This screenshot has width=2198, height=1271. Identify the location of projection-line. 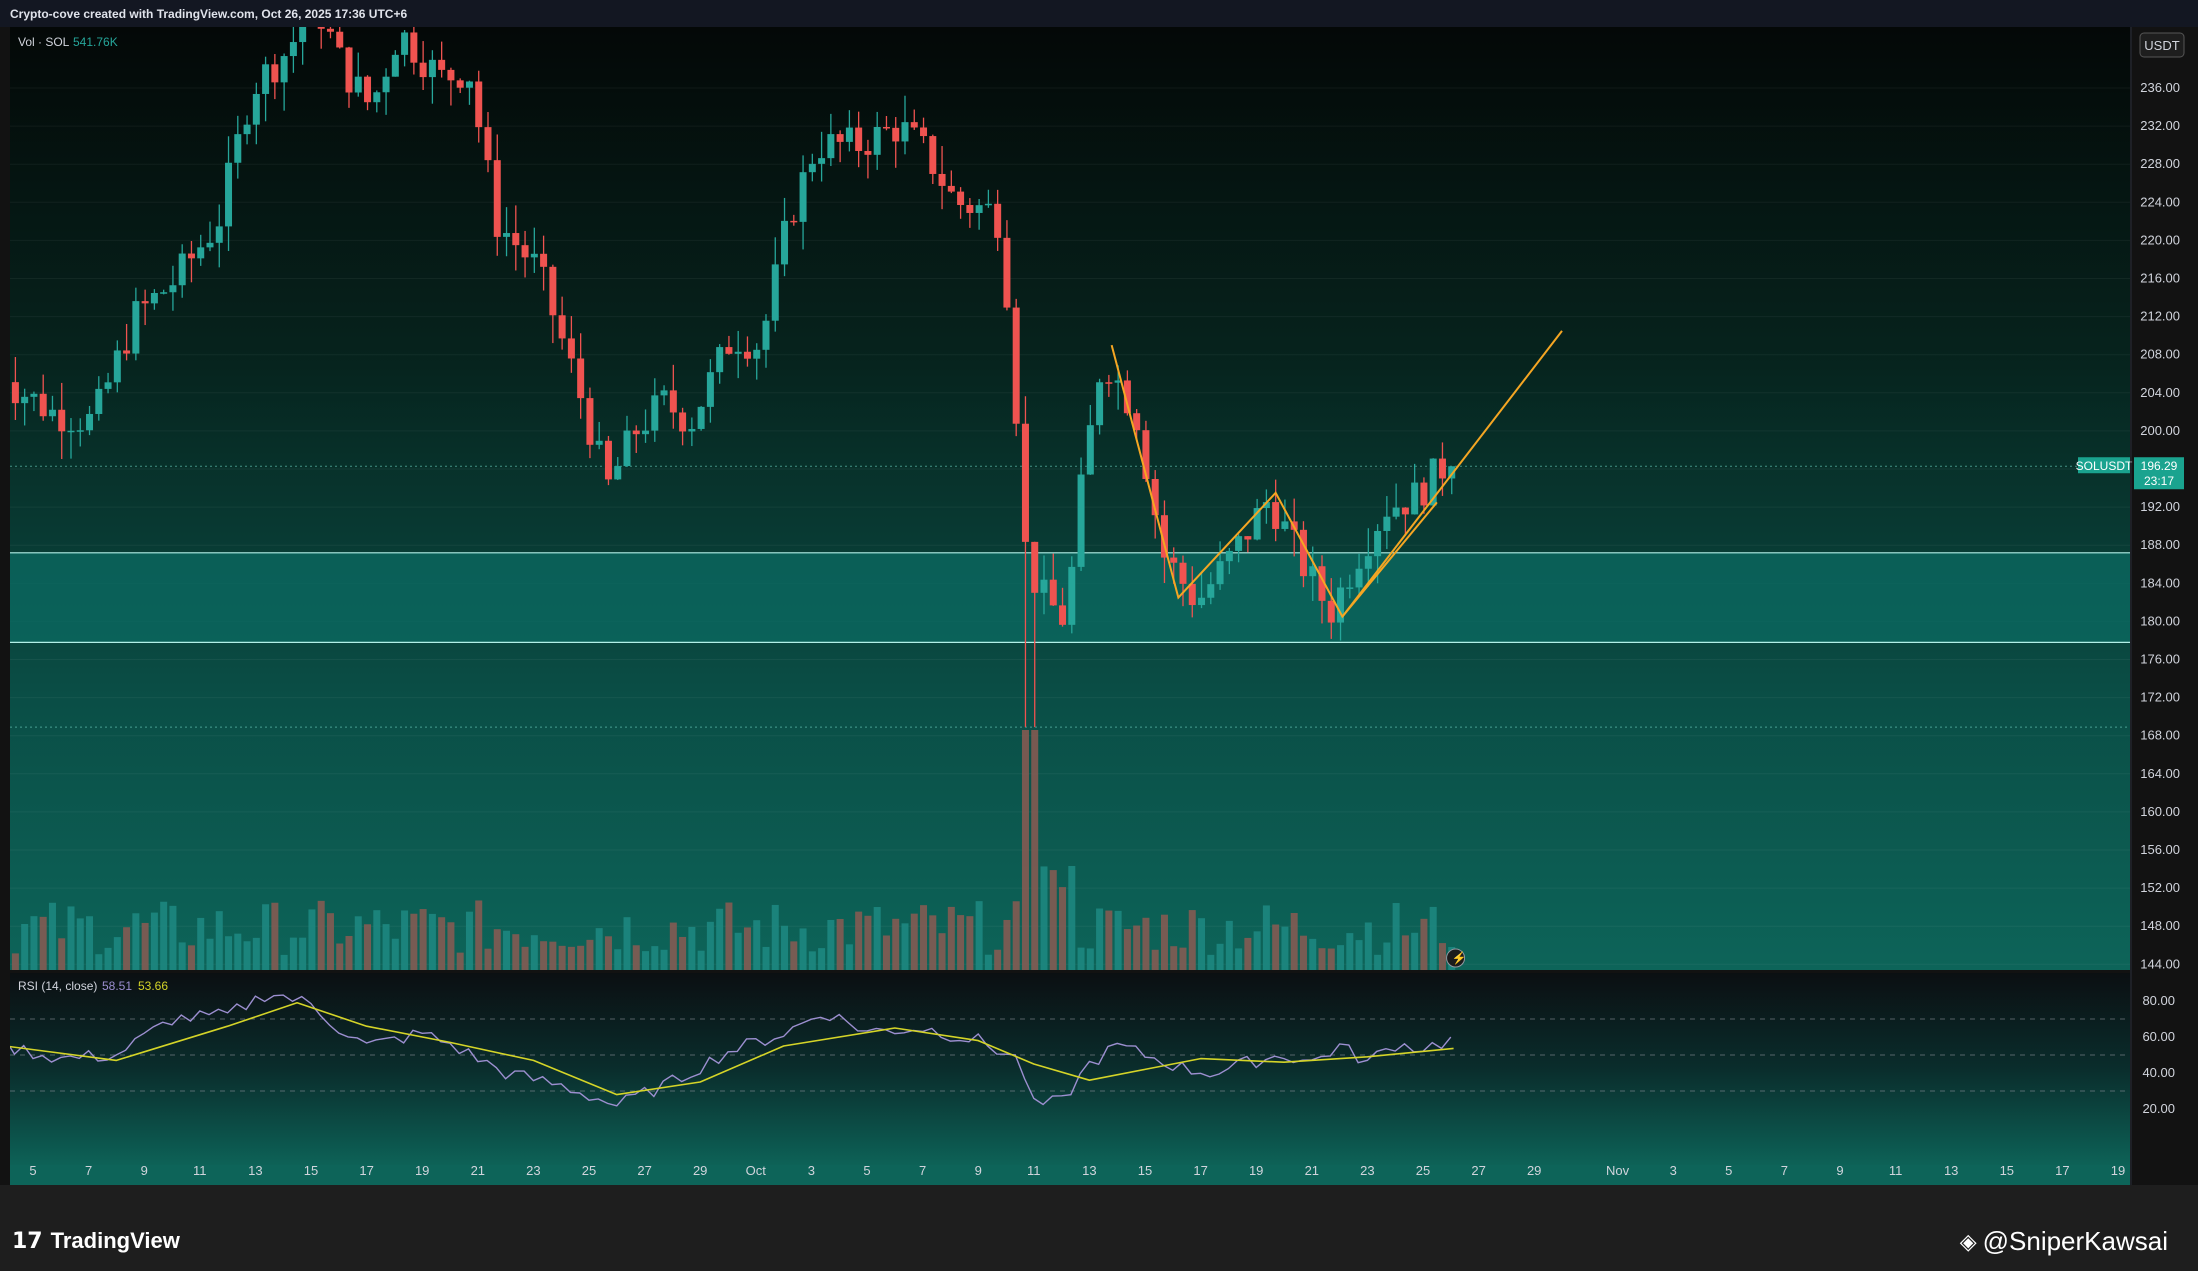
(1452, 474).